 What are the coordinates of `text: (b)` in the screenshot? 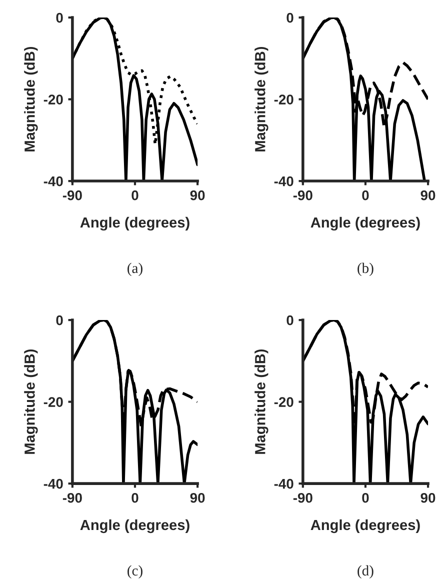 It's located at (366, 269).